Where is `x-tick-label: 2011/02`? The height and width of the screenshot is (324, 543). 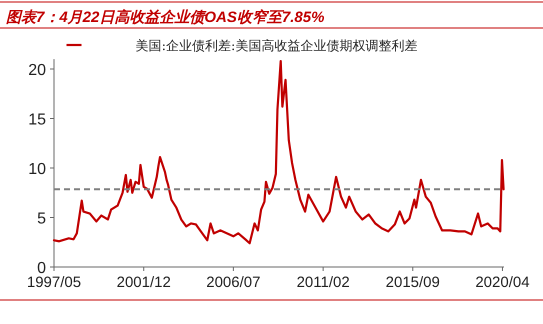 x-tick-label: 2011/02 is located at coordinates (323, 282).